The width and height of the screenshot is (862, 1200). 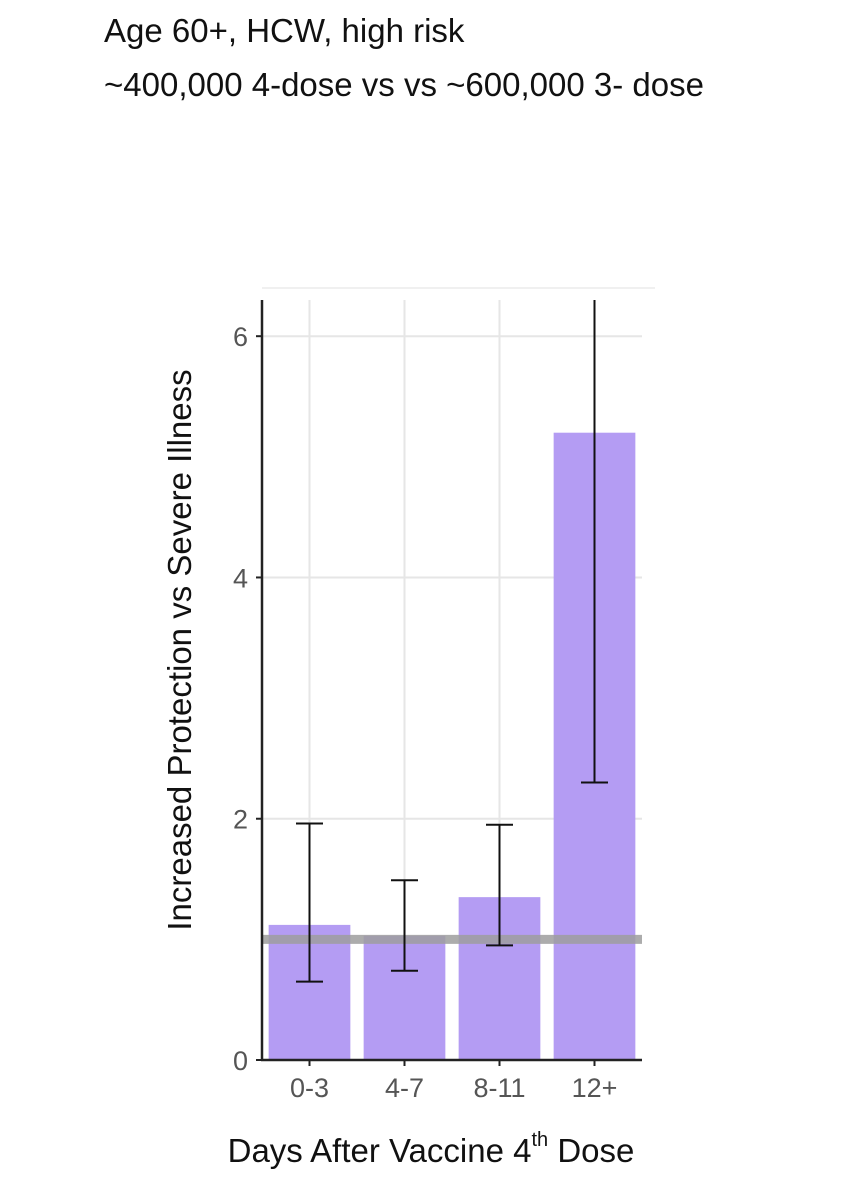 I want to click on x-tick-label: 0-3, so click(x=309, y=1088).